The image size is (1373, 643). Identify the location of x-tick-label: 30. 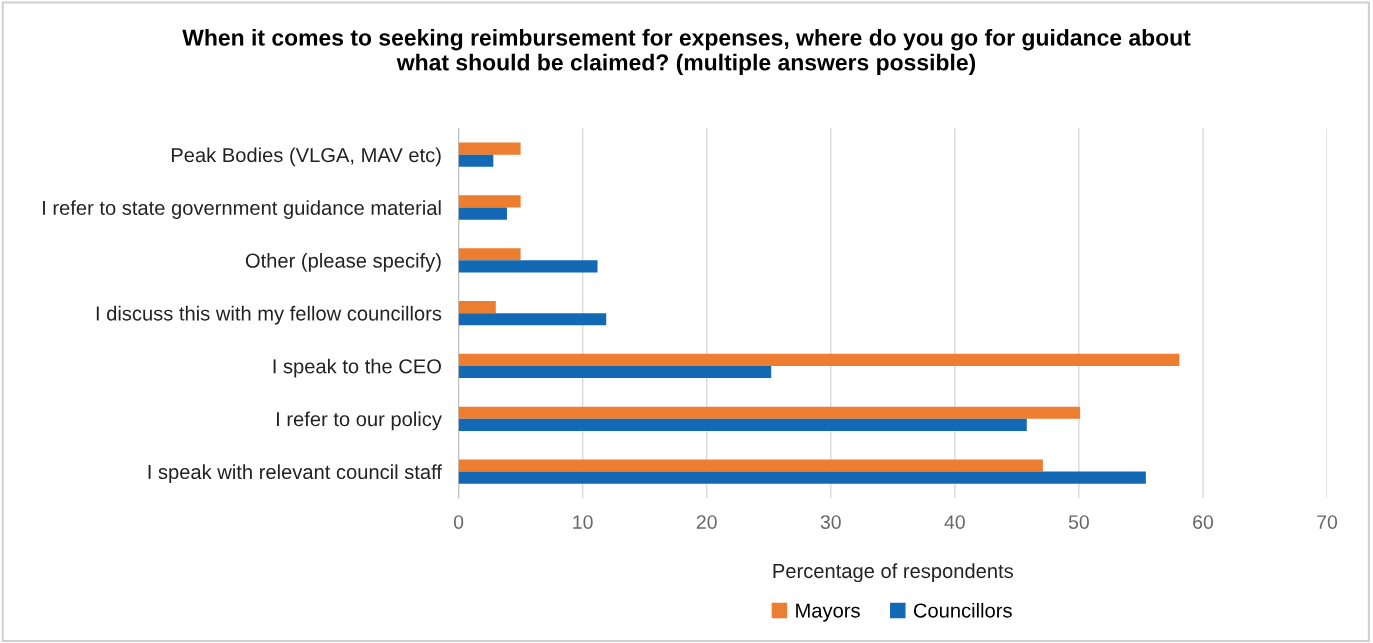
(830, 522).